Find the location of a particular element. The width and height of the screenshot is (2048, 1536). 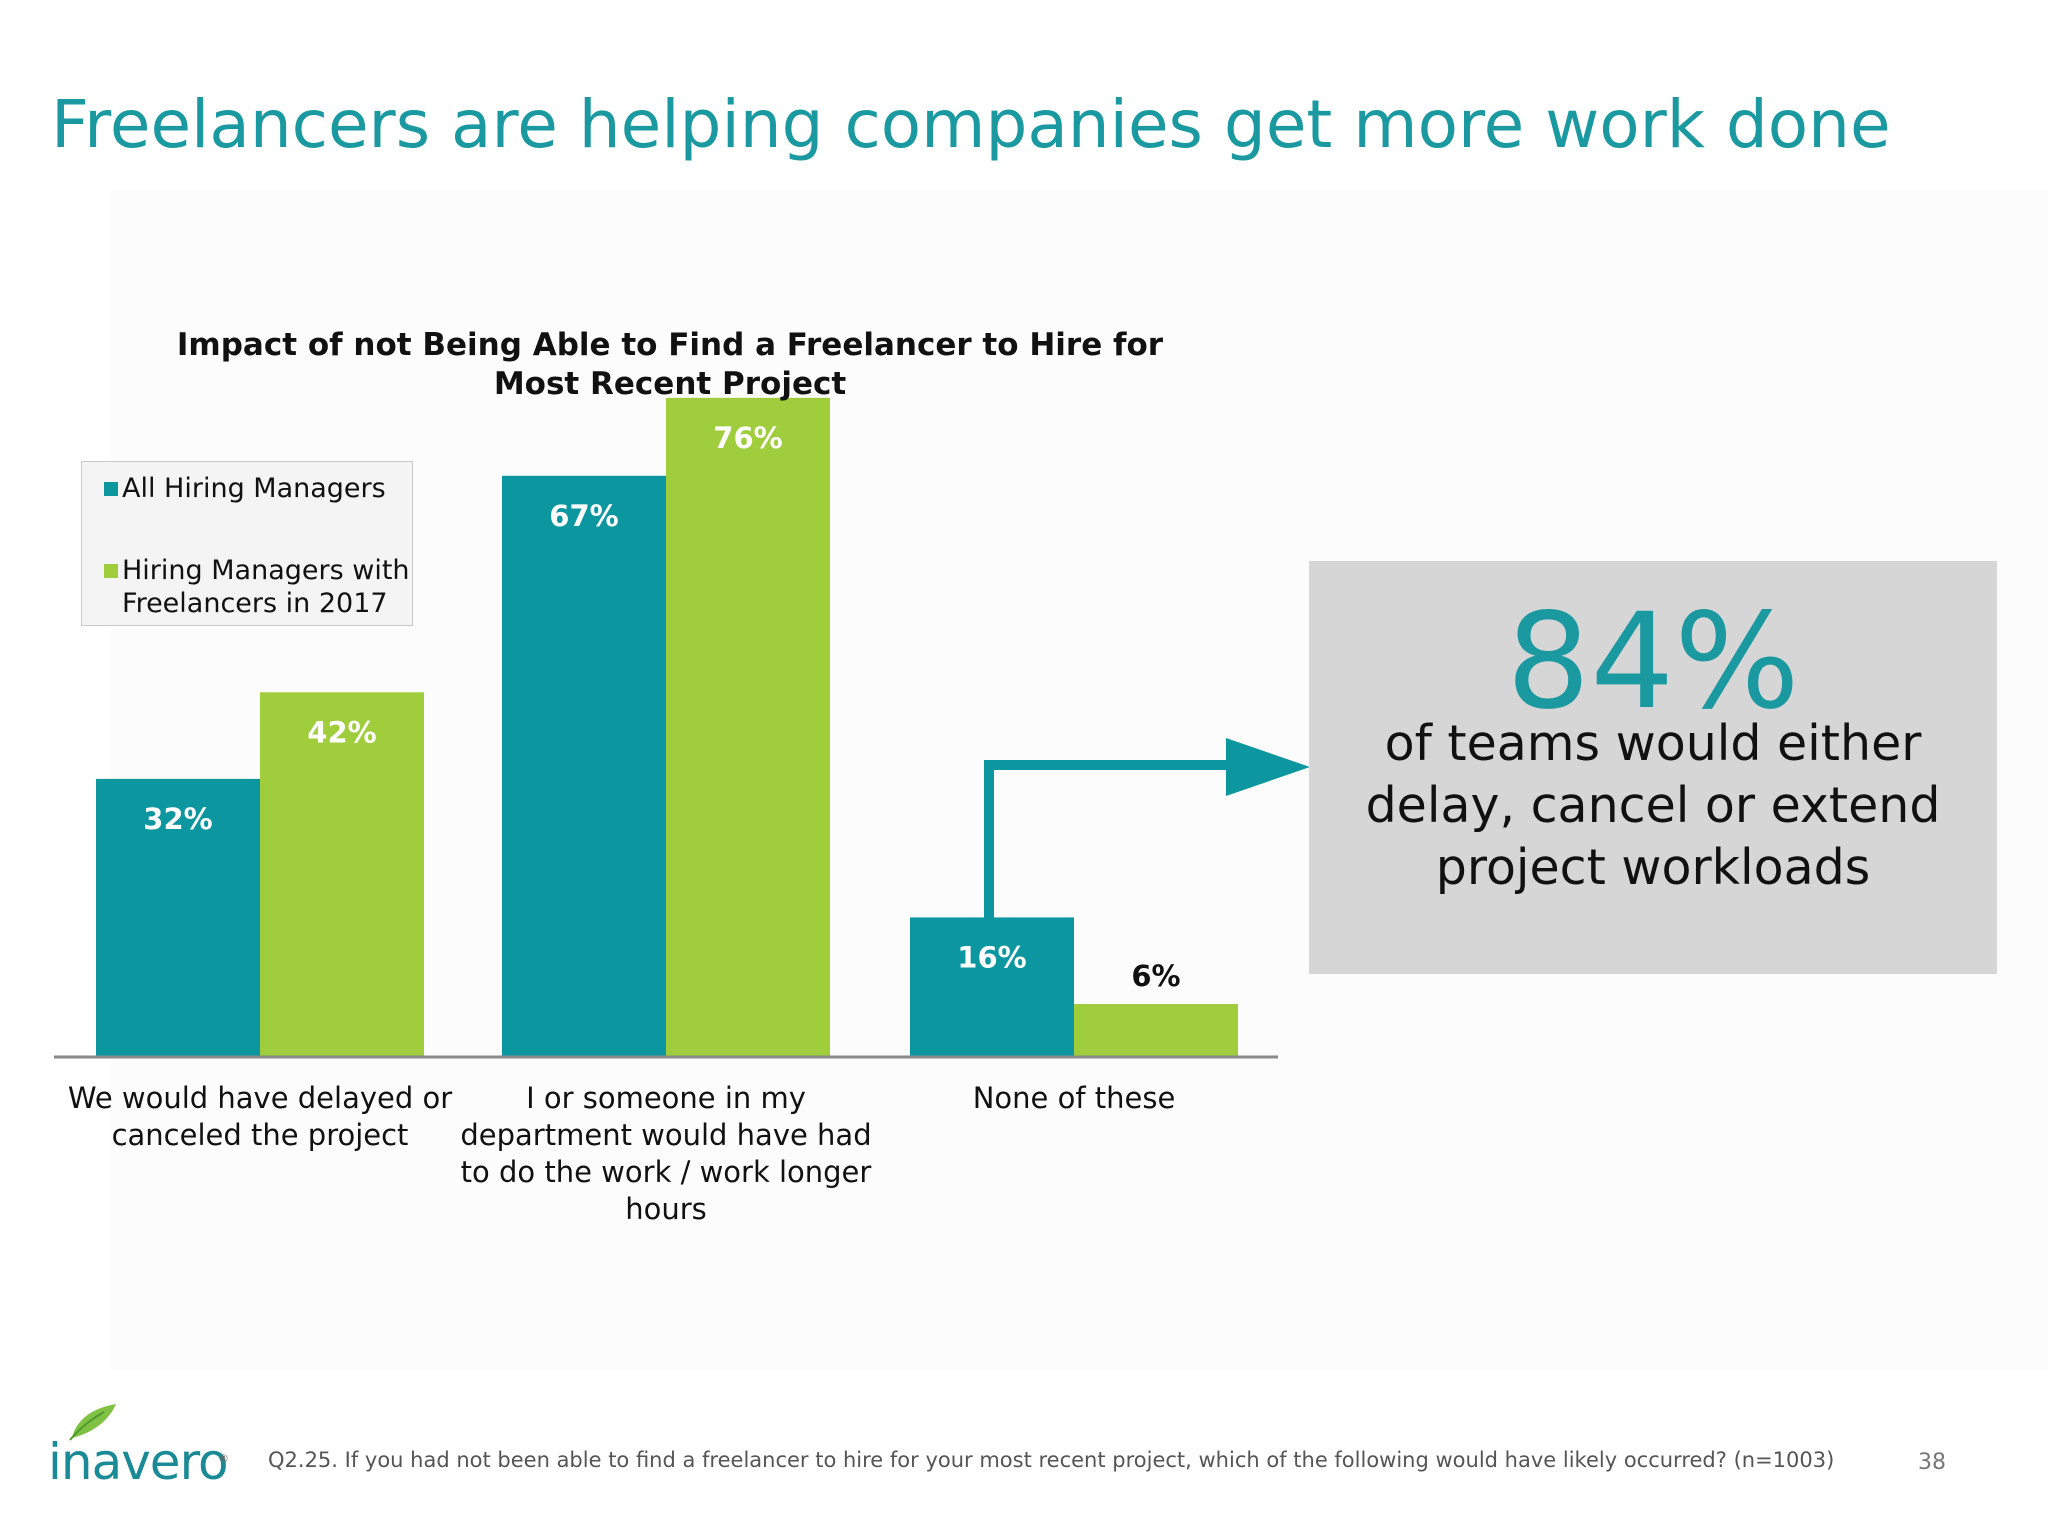

bar-data-label: 76% is located at coordinates (747, 438).